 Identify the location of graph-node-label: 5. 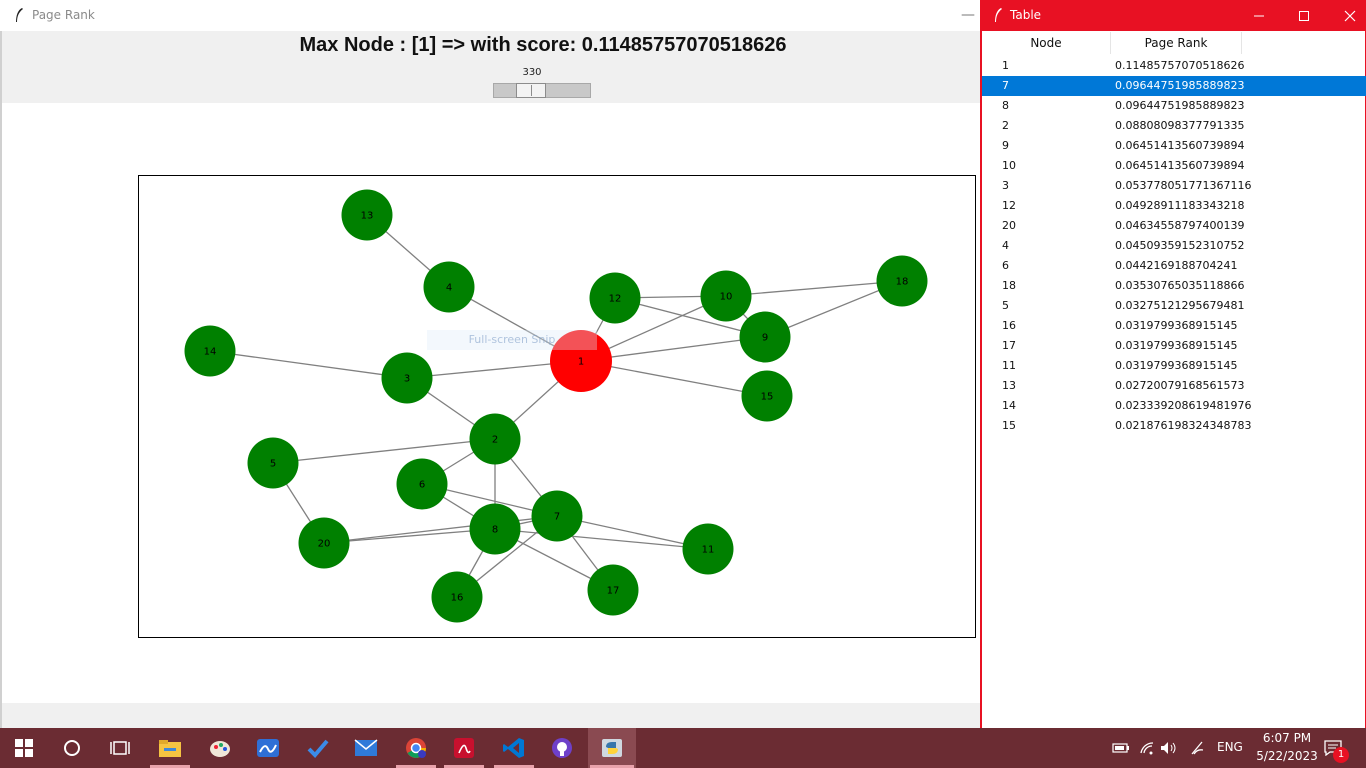
(273, 464).